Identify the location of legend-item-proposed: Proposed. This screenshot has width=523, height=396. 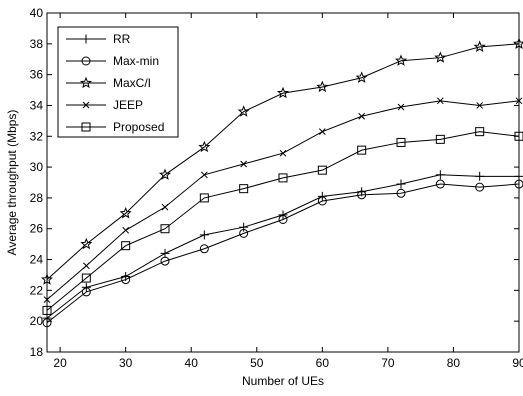
(115, 127).